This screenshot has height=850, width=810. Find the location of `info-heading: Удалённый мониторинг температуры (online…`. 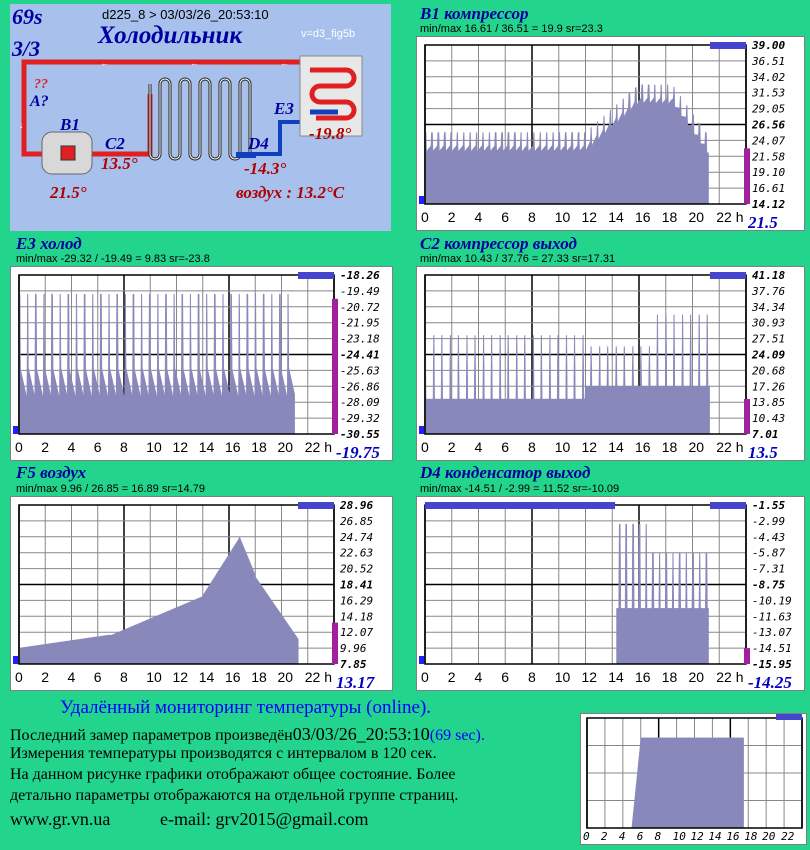

info-heading: Удалённый мониторинг температуры (online… is located at coordinates (246, 707).